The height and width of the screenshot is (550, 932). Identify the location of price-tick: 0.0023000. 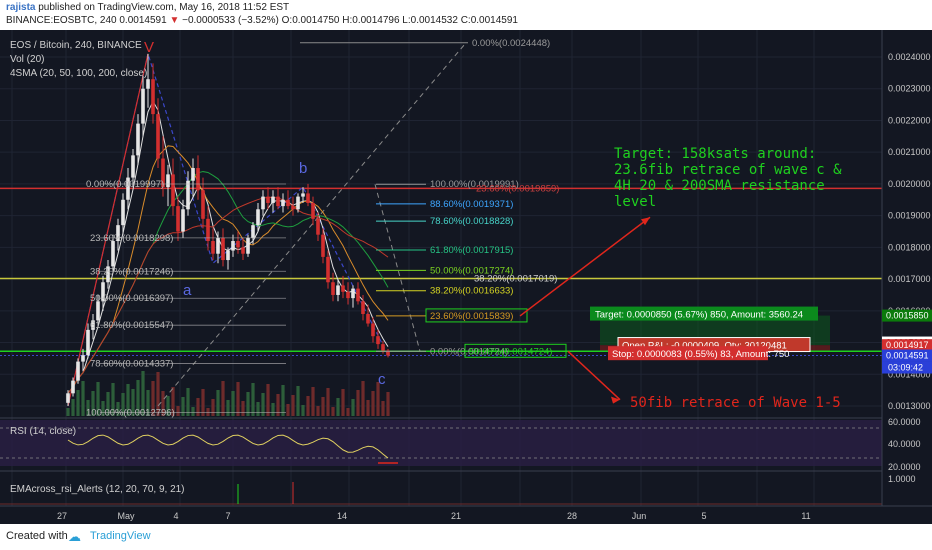
(909, 89).